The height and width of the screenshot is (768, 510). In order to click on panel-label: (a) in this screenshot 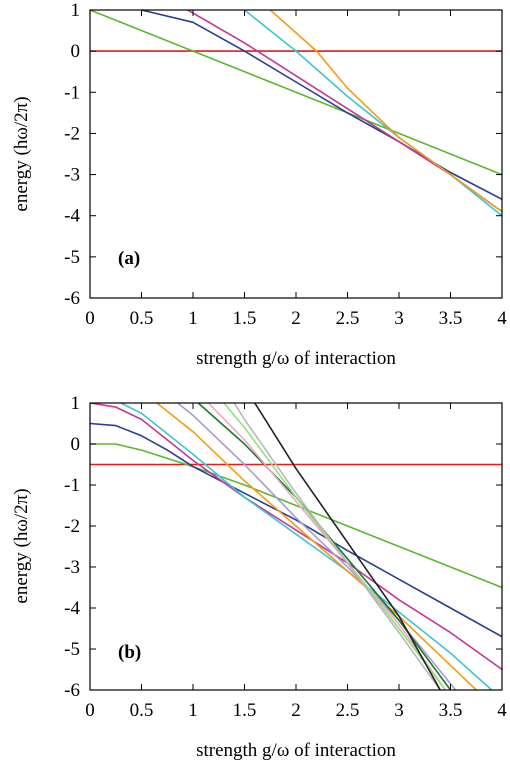, I will do `click(129, 258)`.